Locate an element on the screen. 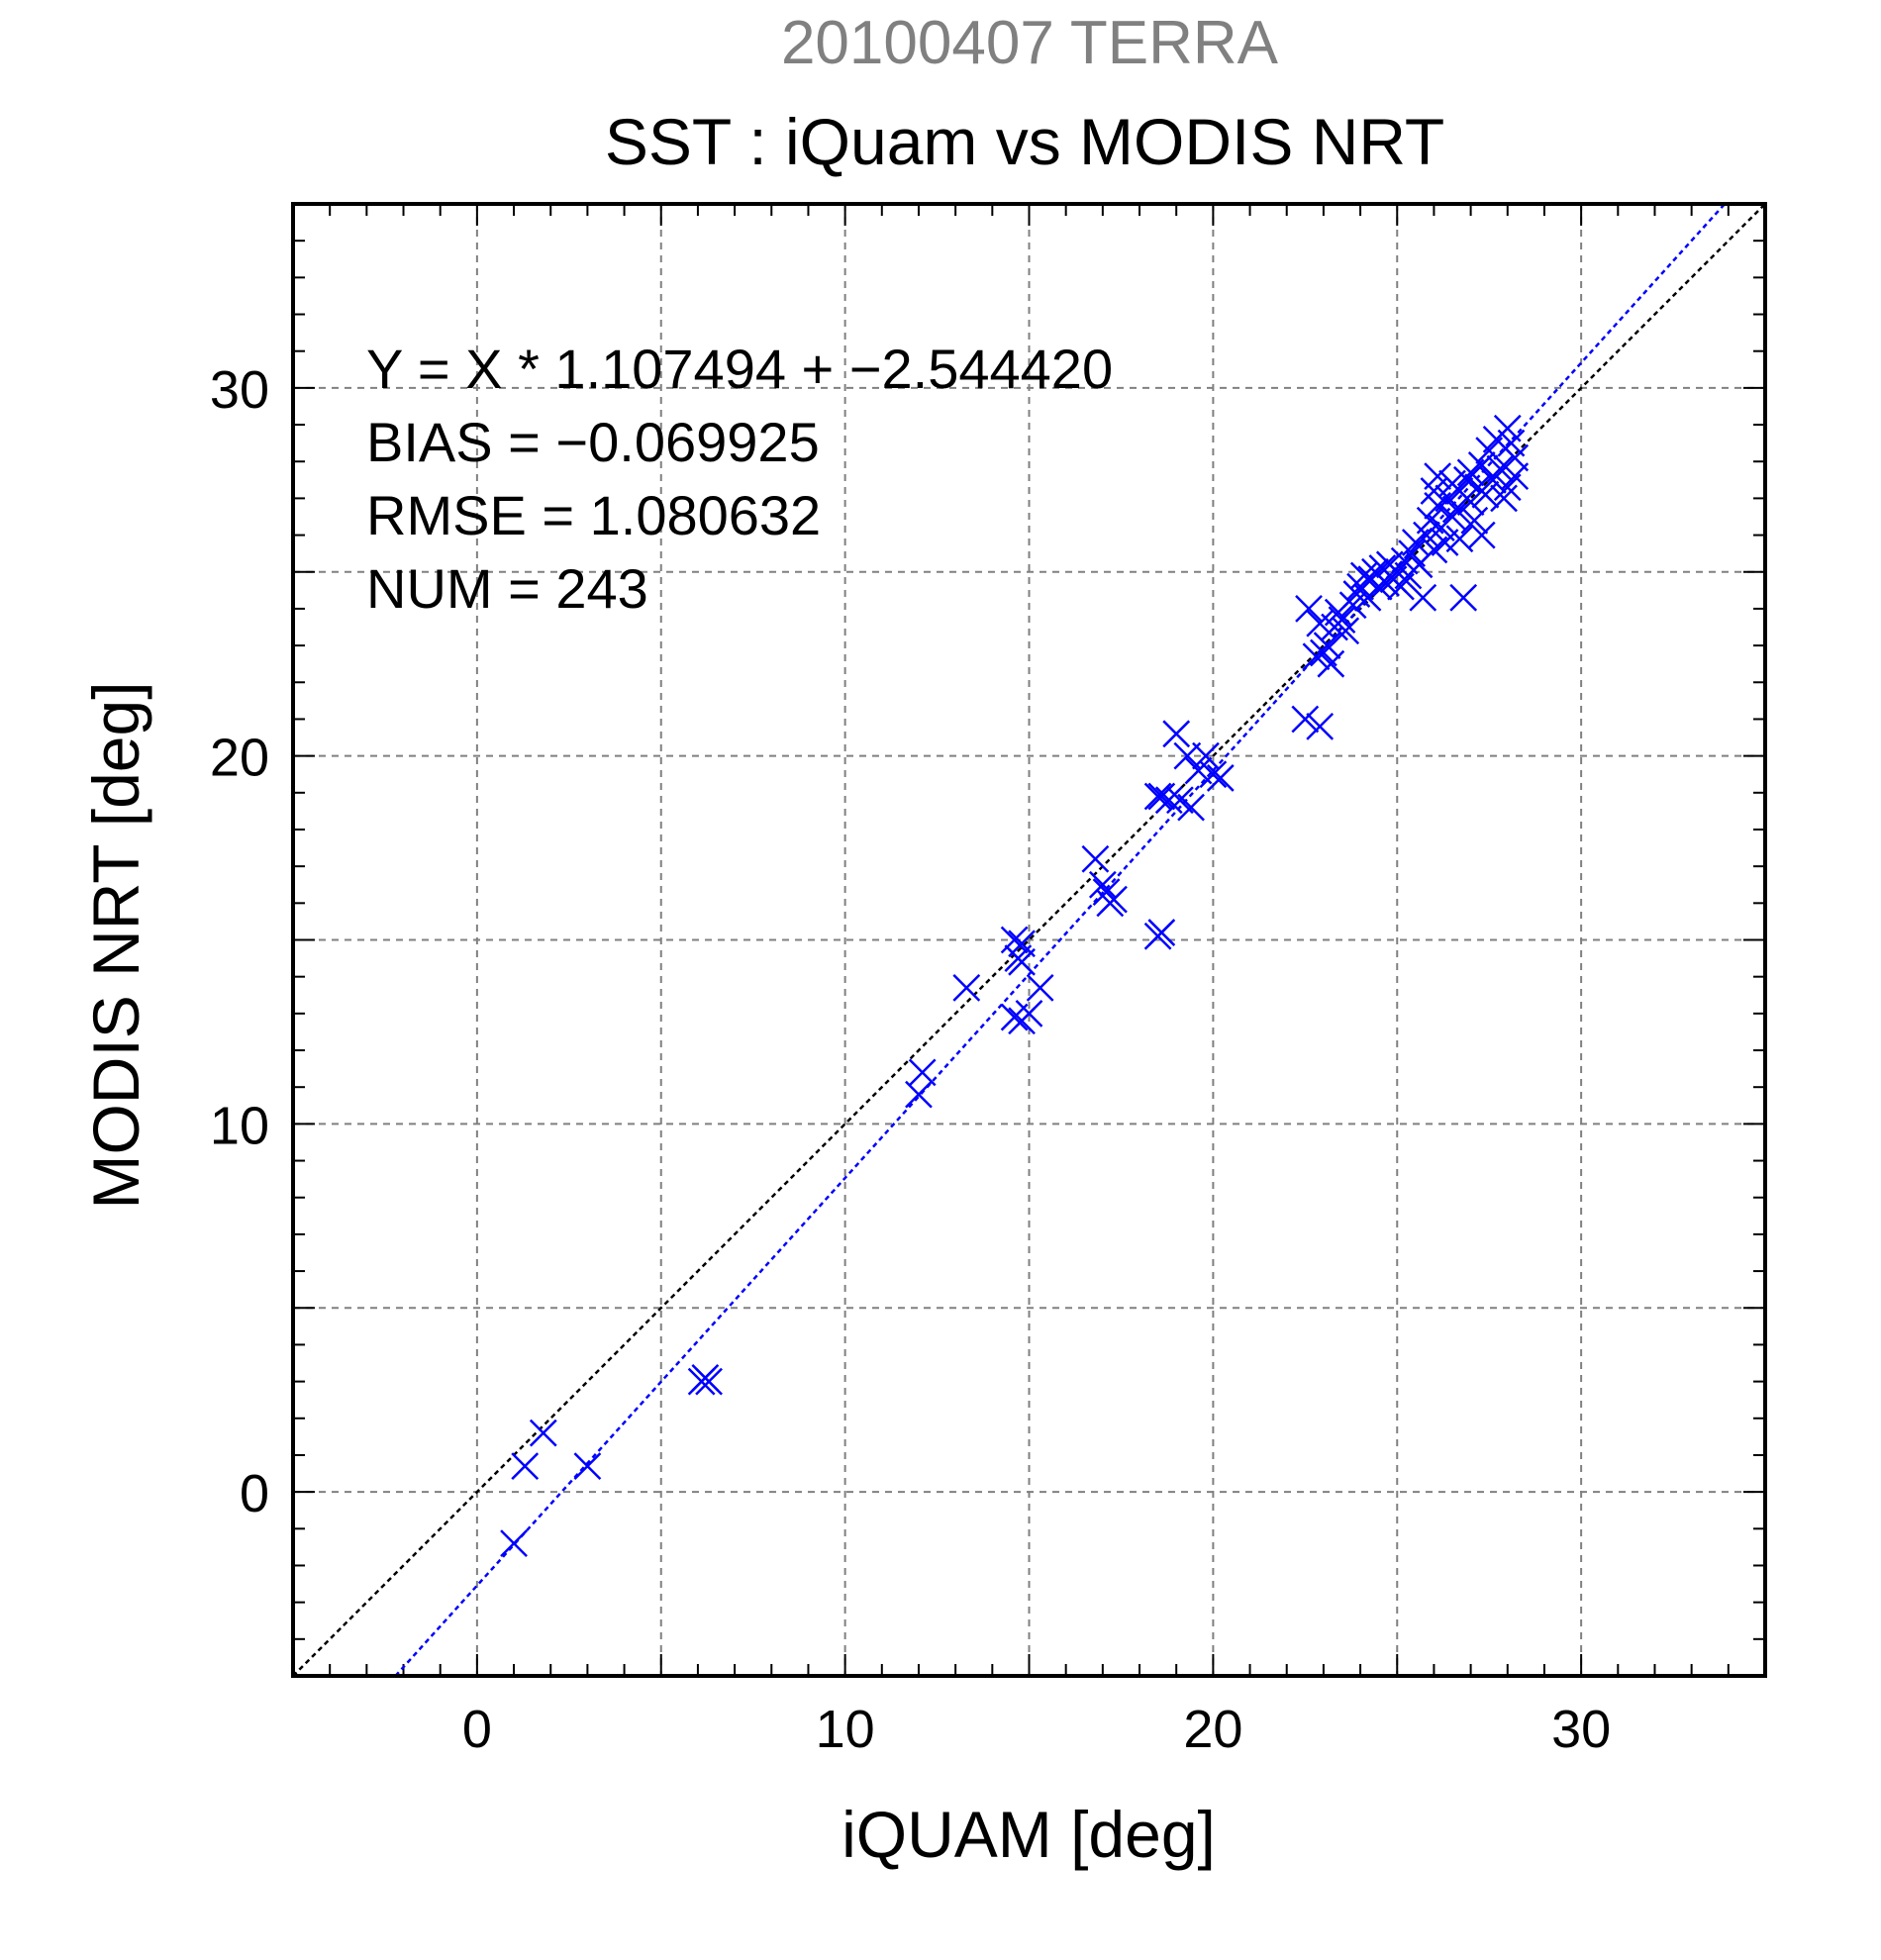 The height and width of the screenshot is (1960, 1881). x-axis-label: iQUAM [deg] is located at coordinates (1029, 1834).